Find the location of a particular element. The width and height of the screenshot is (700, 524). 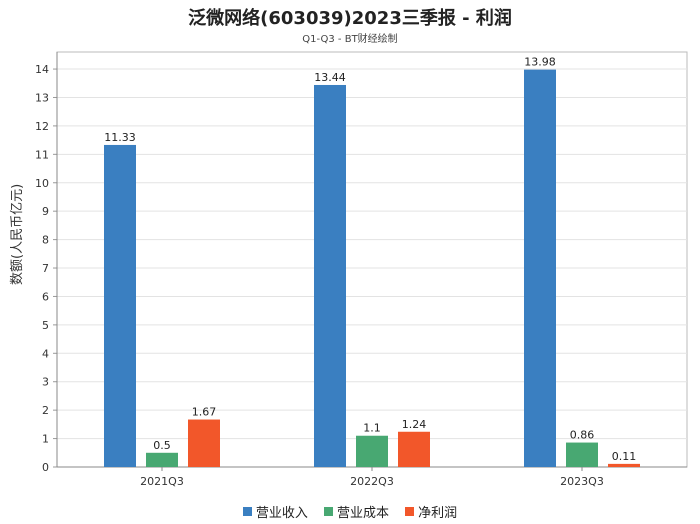

y-tick-label: 5 is located at coordinates (45, 325).